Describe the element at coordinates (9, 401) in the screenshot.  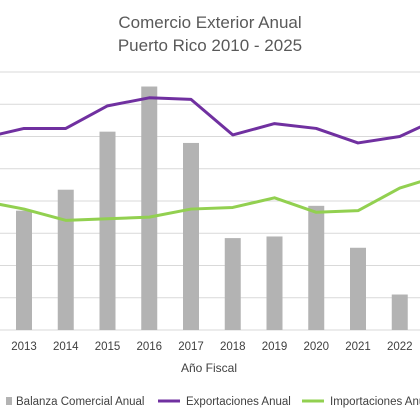
I see `legend-swatch` at that location.